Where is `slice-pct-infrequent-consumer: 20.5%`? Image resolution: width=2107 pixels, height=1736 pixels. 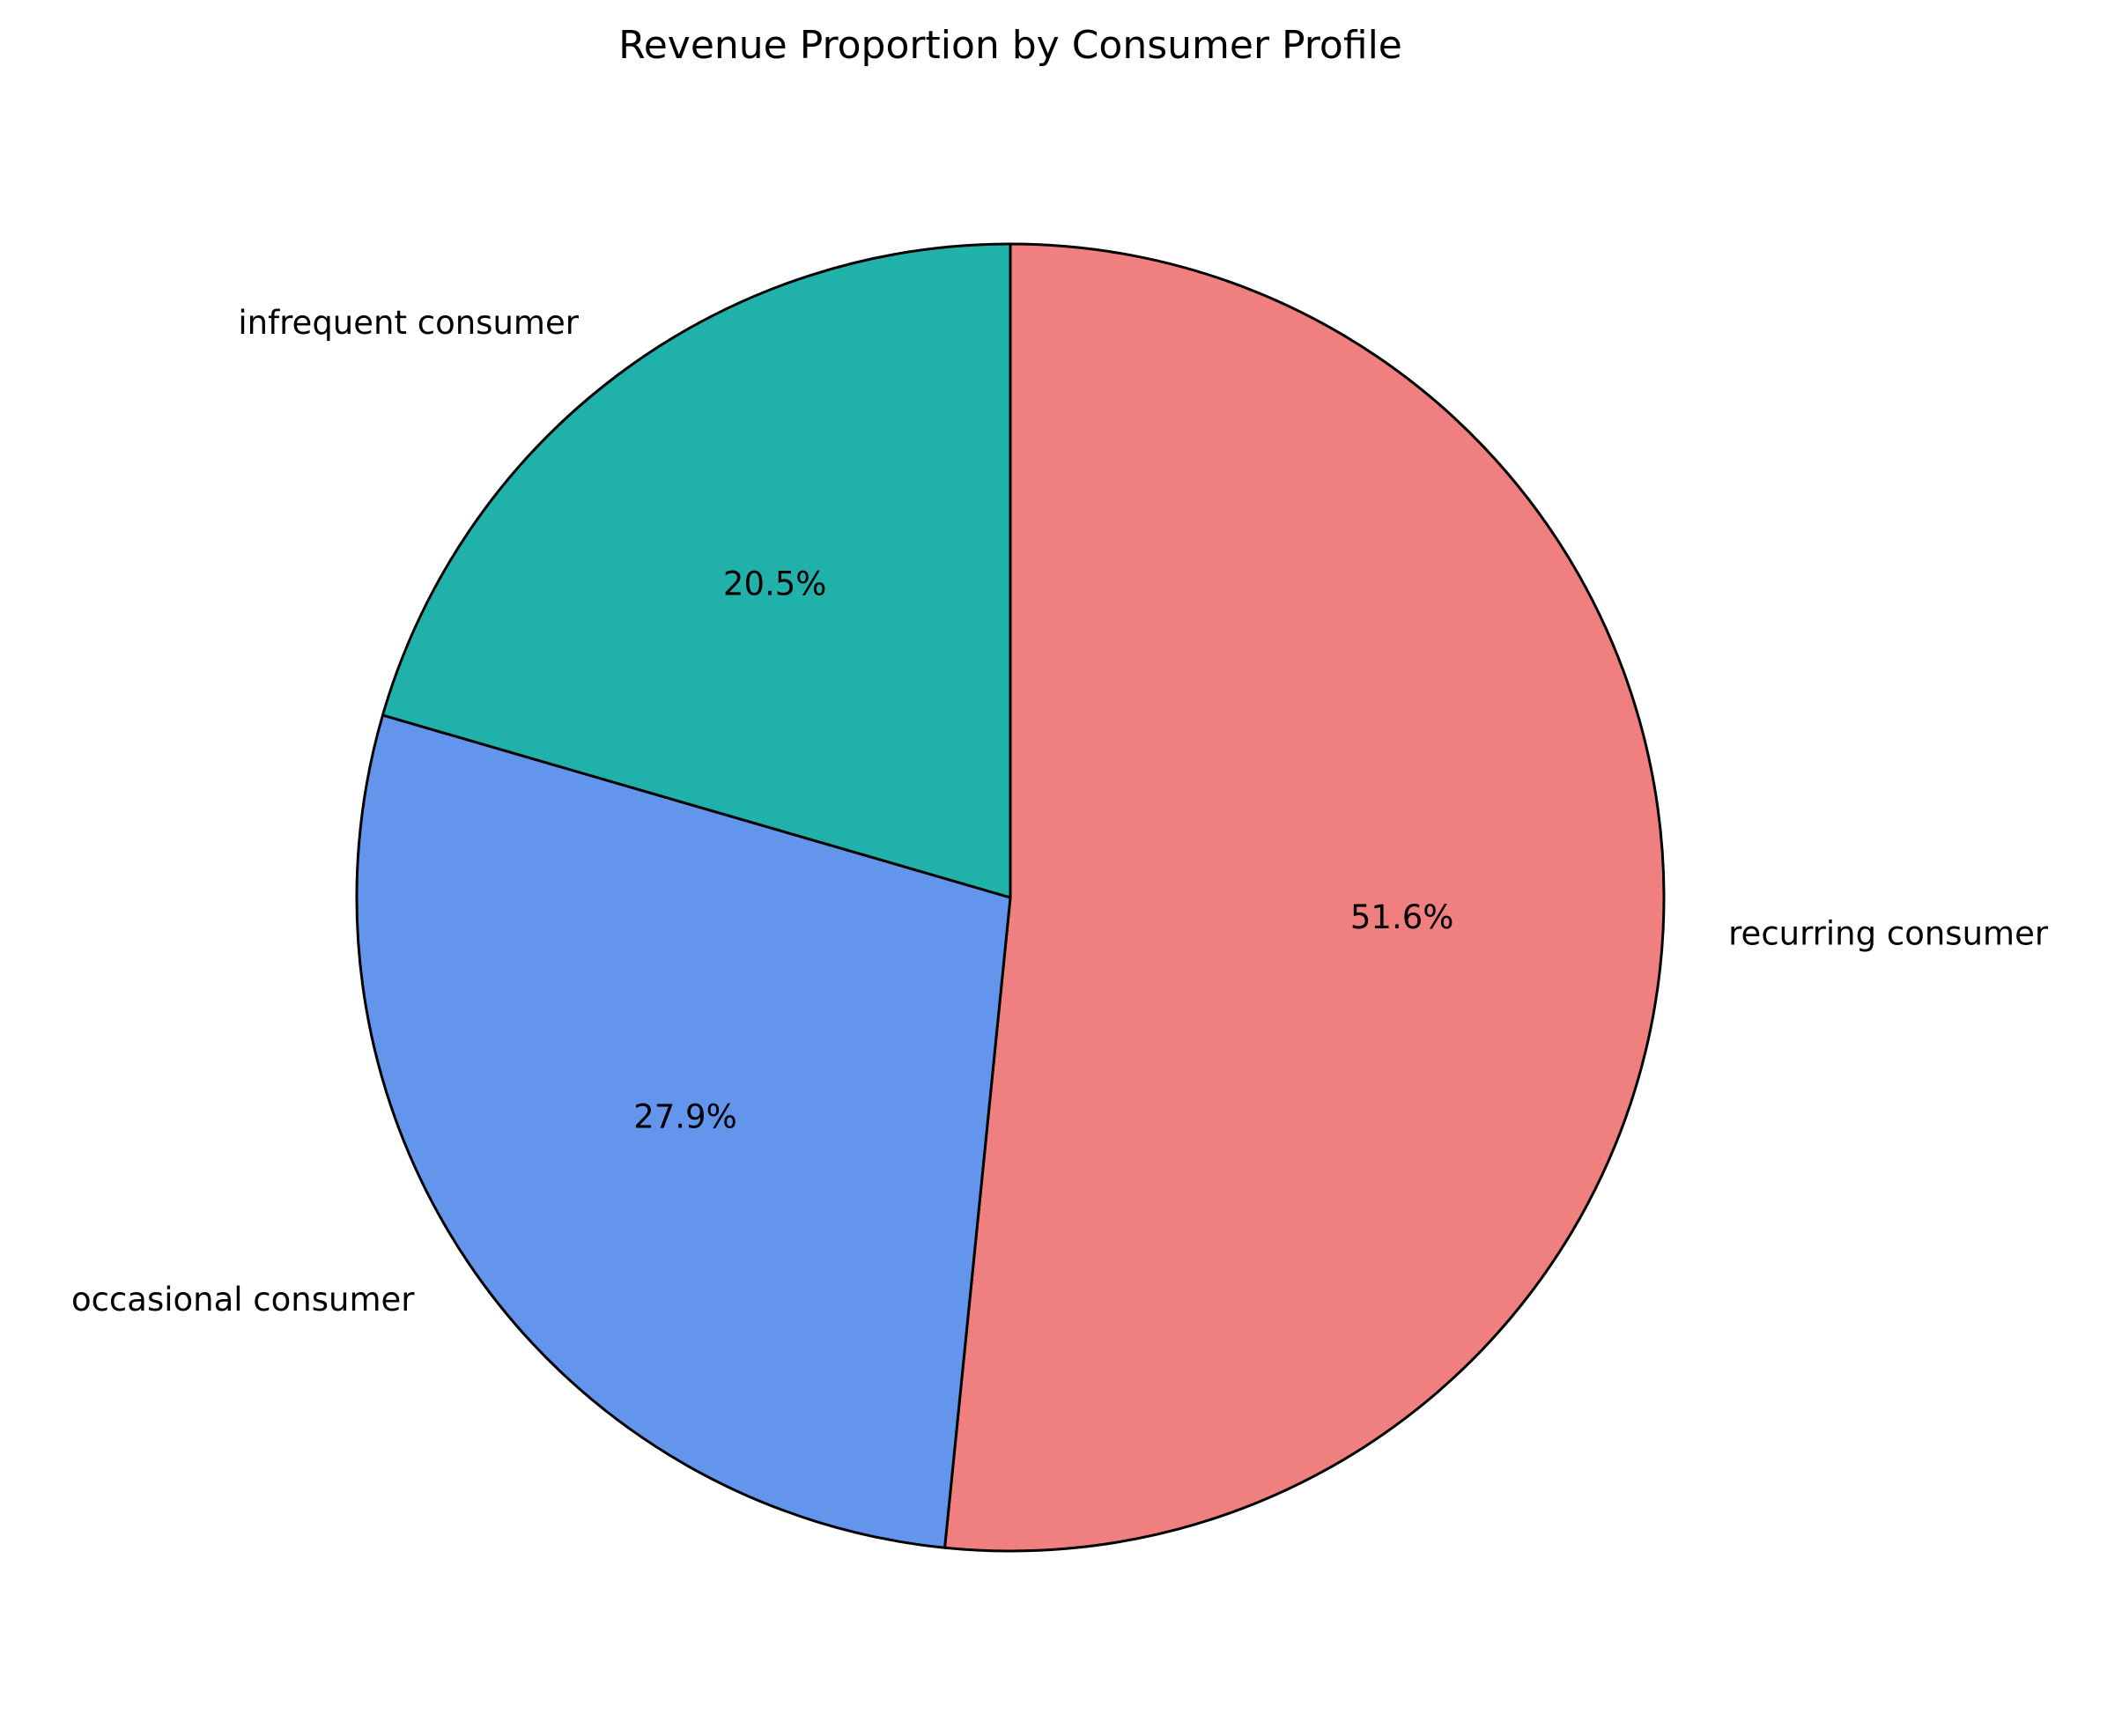
slice-pct-infrequent-consumer: 20.5% is located at coordinates (775, 583).